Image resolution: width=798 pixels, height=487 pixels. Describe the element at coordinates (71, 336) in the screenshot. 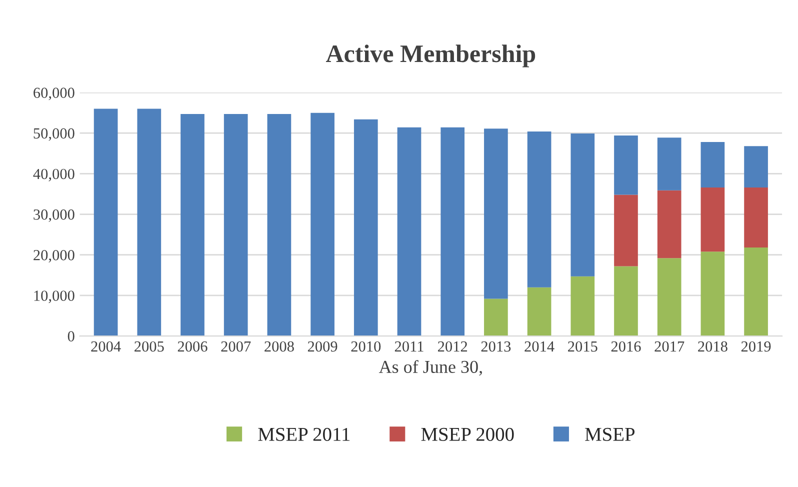

I see `y-tick-label: 0` at that location.